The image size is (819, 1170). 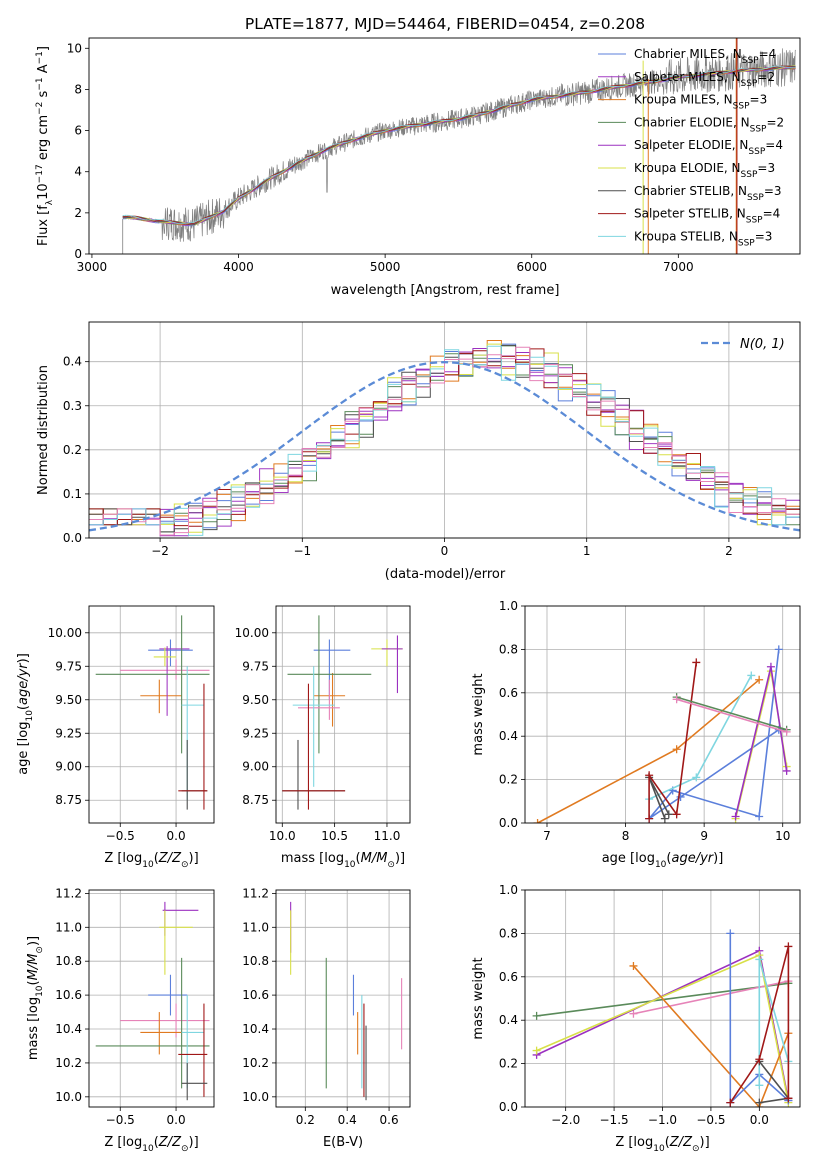 What do you see at coordinates (478, 998) in the screenshot?
I see `y-axis-label: mass weight` at bounding box center [478, 998].